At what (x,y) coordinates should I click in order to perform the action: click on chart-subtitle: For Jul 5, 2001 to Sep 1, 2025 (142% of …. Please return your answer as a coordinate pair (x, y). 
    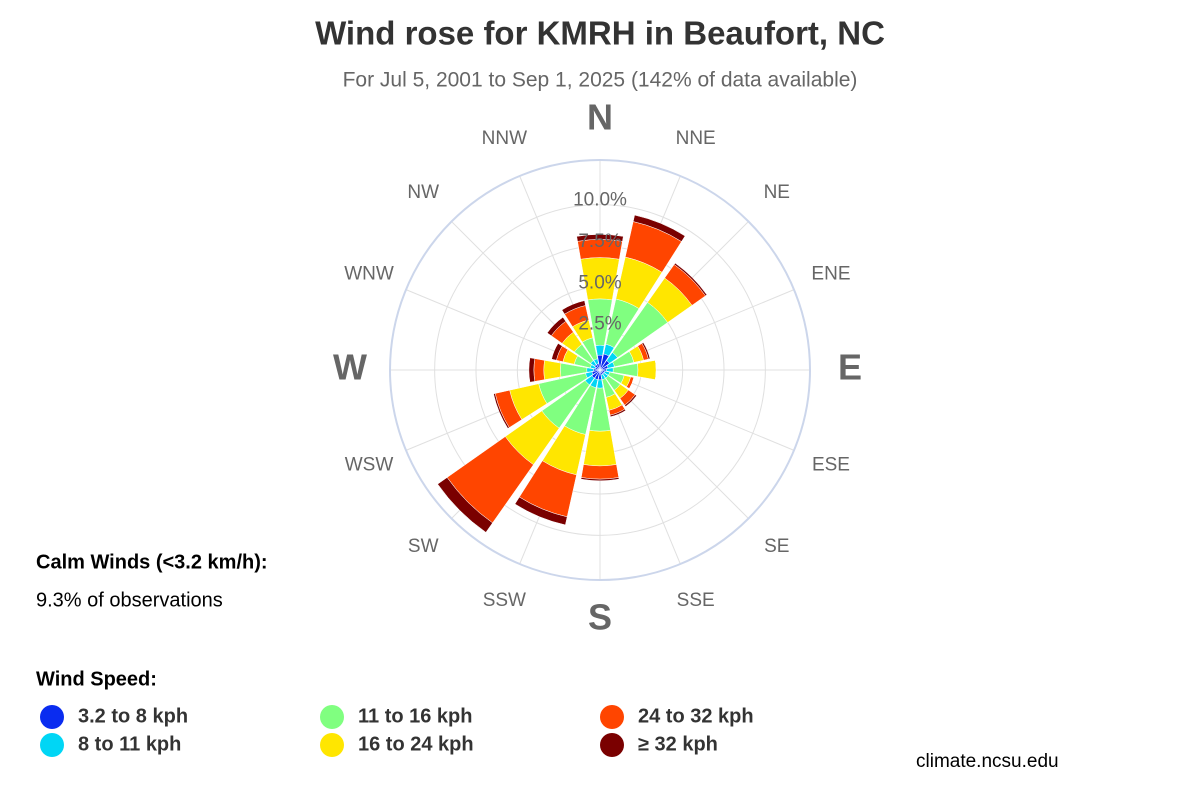
    Looking at the image, I should click on (600, 80).